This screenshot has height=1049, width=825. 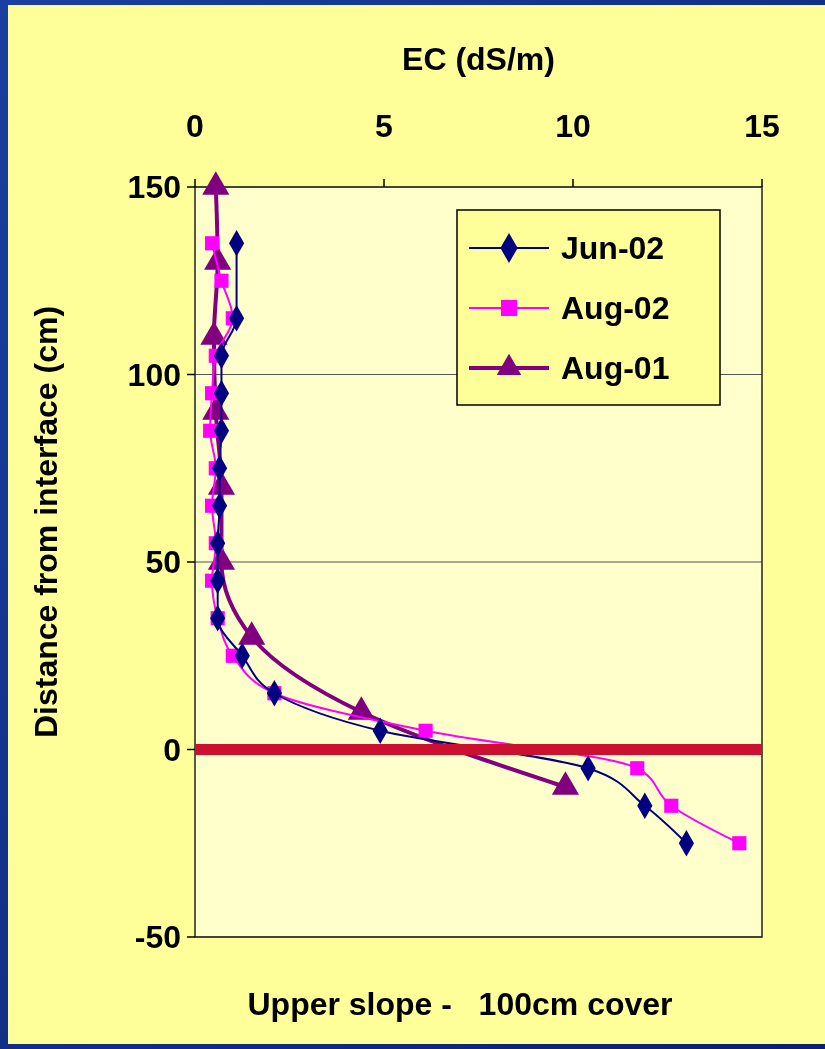 I want to click on y-axis-title: Distance from interface (cm), so click(x=46, y=522).